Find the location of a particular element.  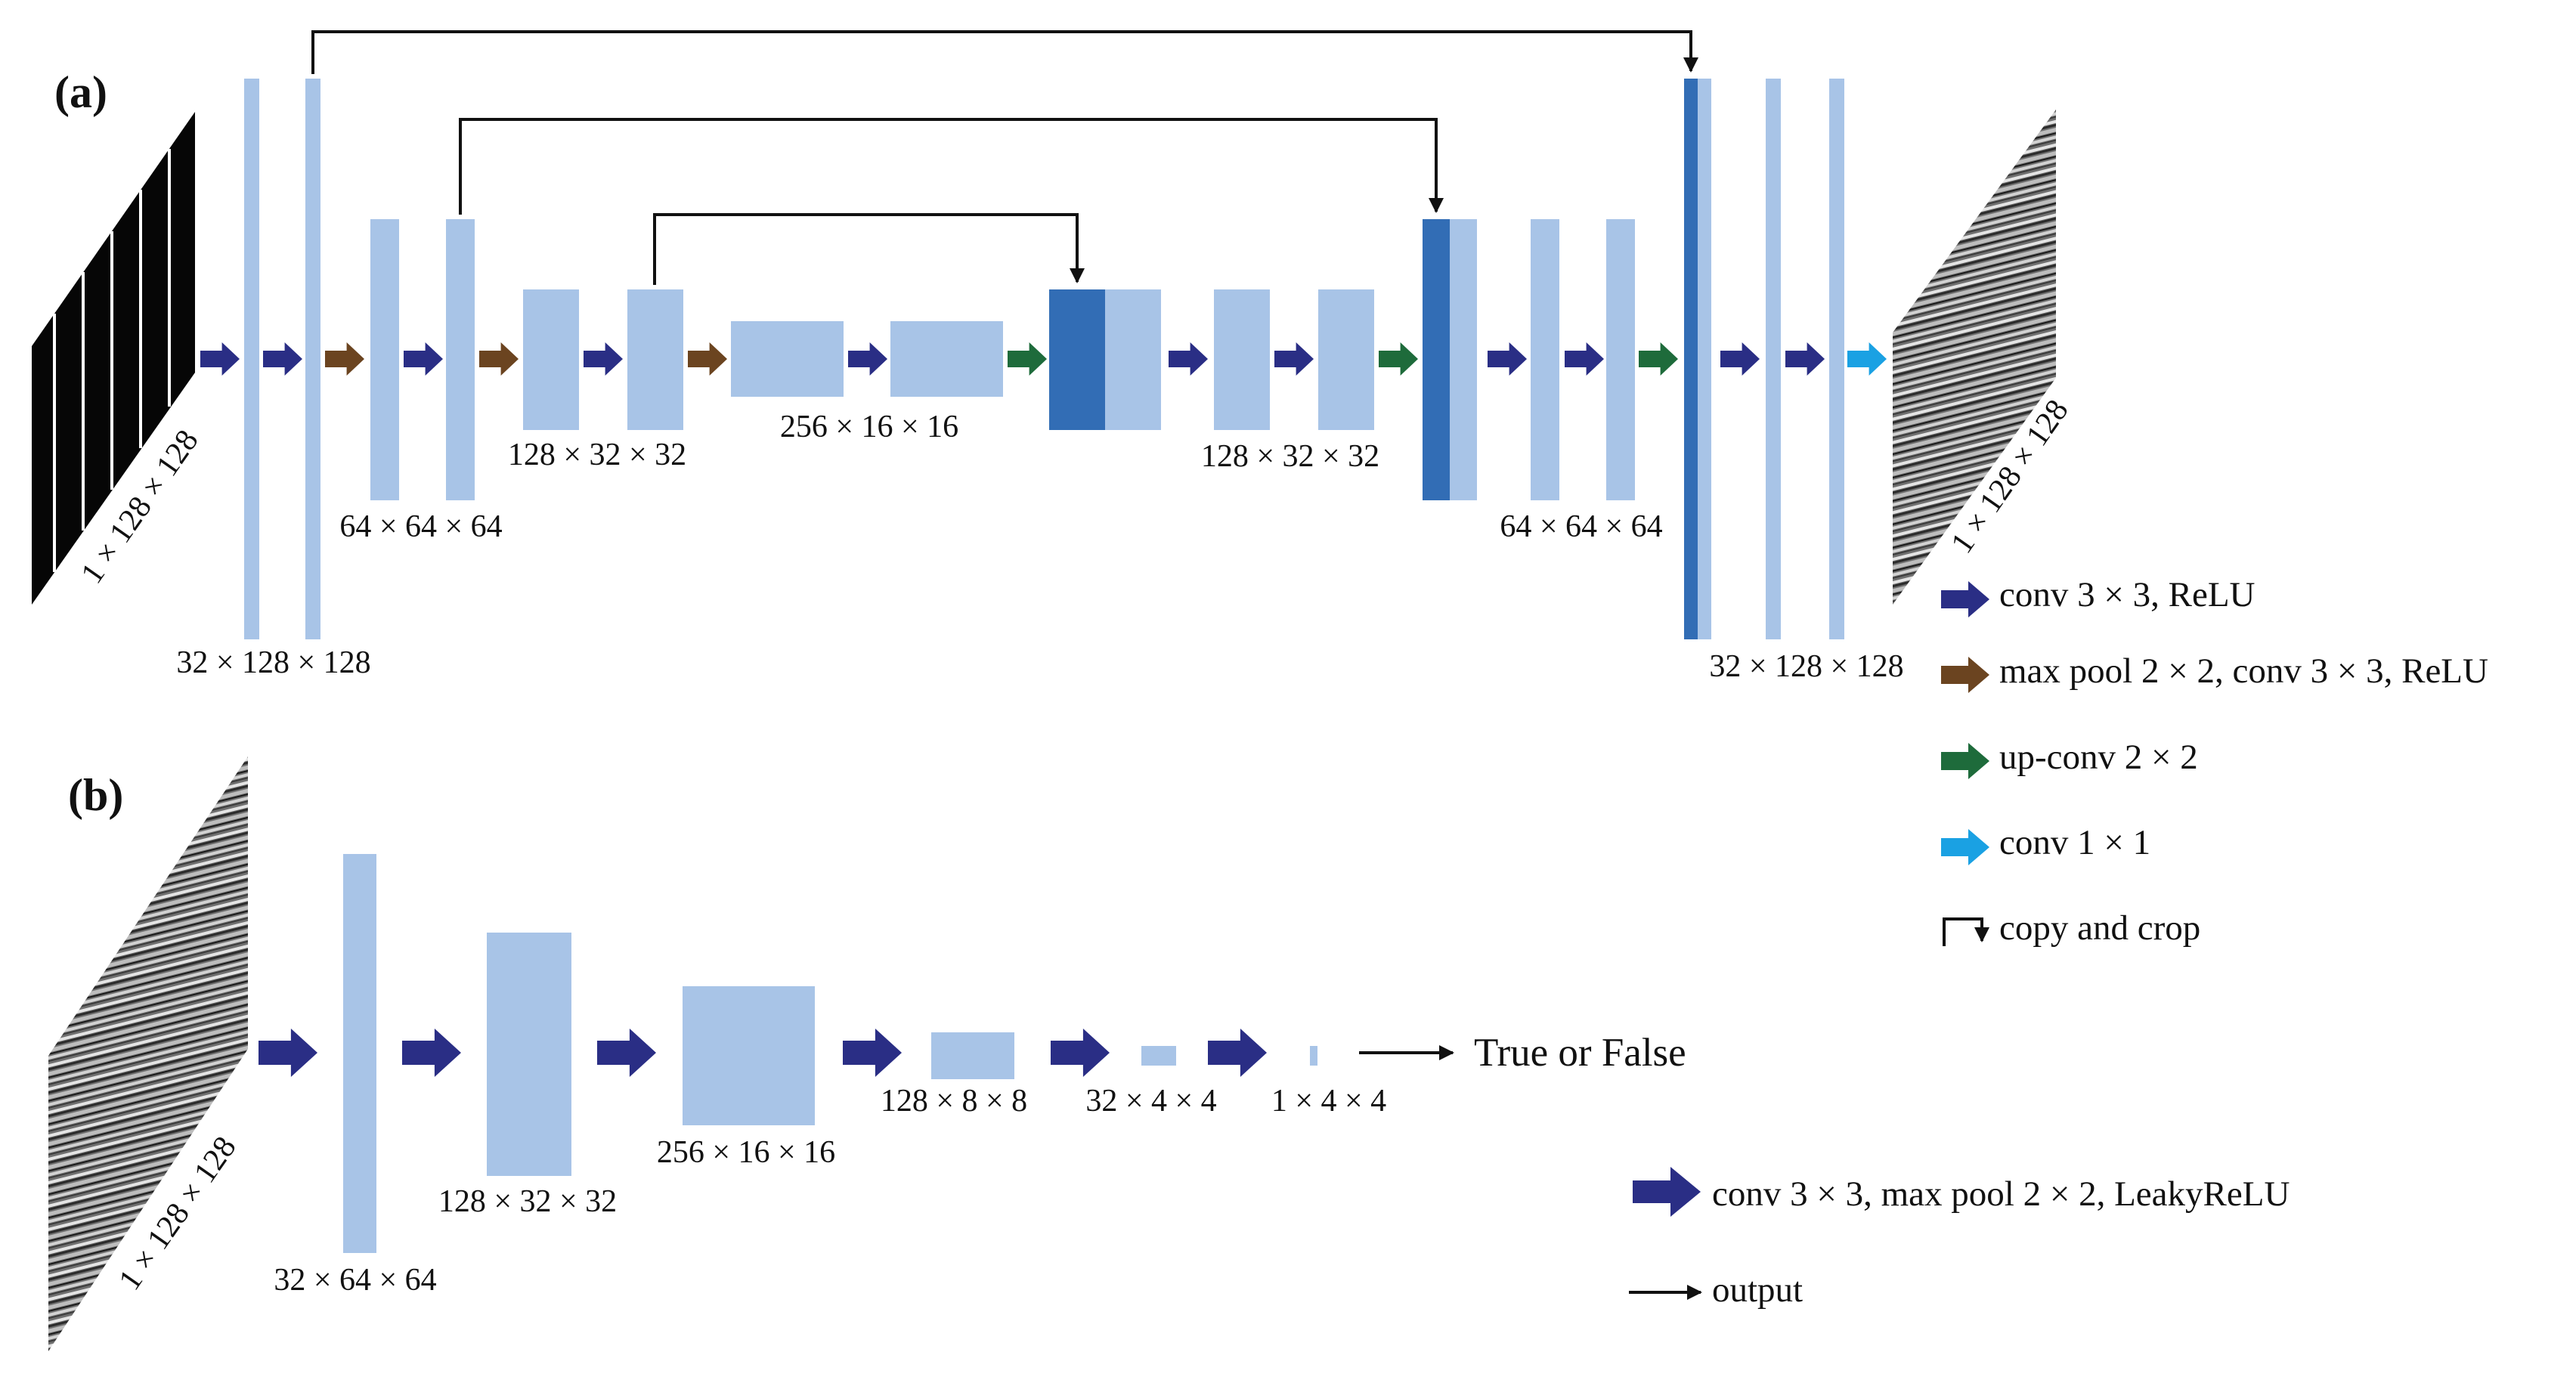

legend-conv-pool-label: conv 3 × 3, max pool 2 × 2, LeakyReLU is located at coordinates (2001, 1194).